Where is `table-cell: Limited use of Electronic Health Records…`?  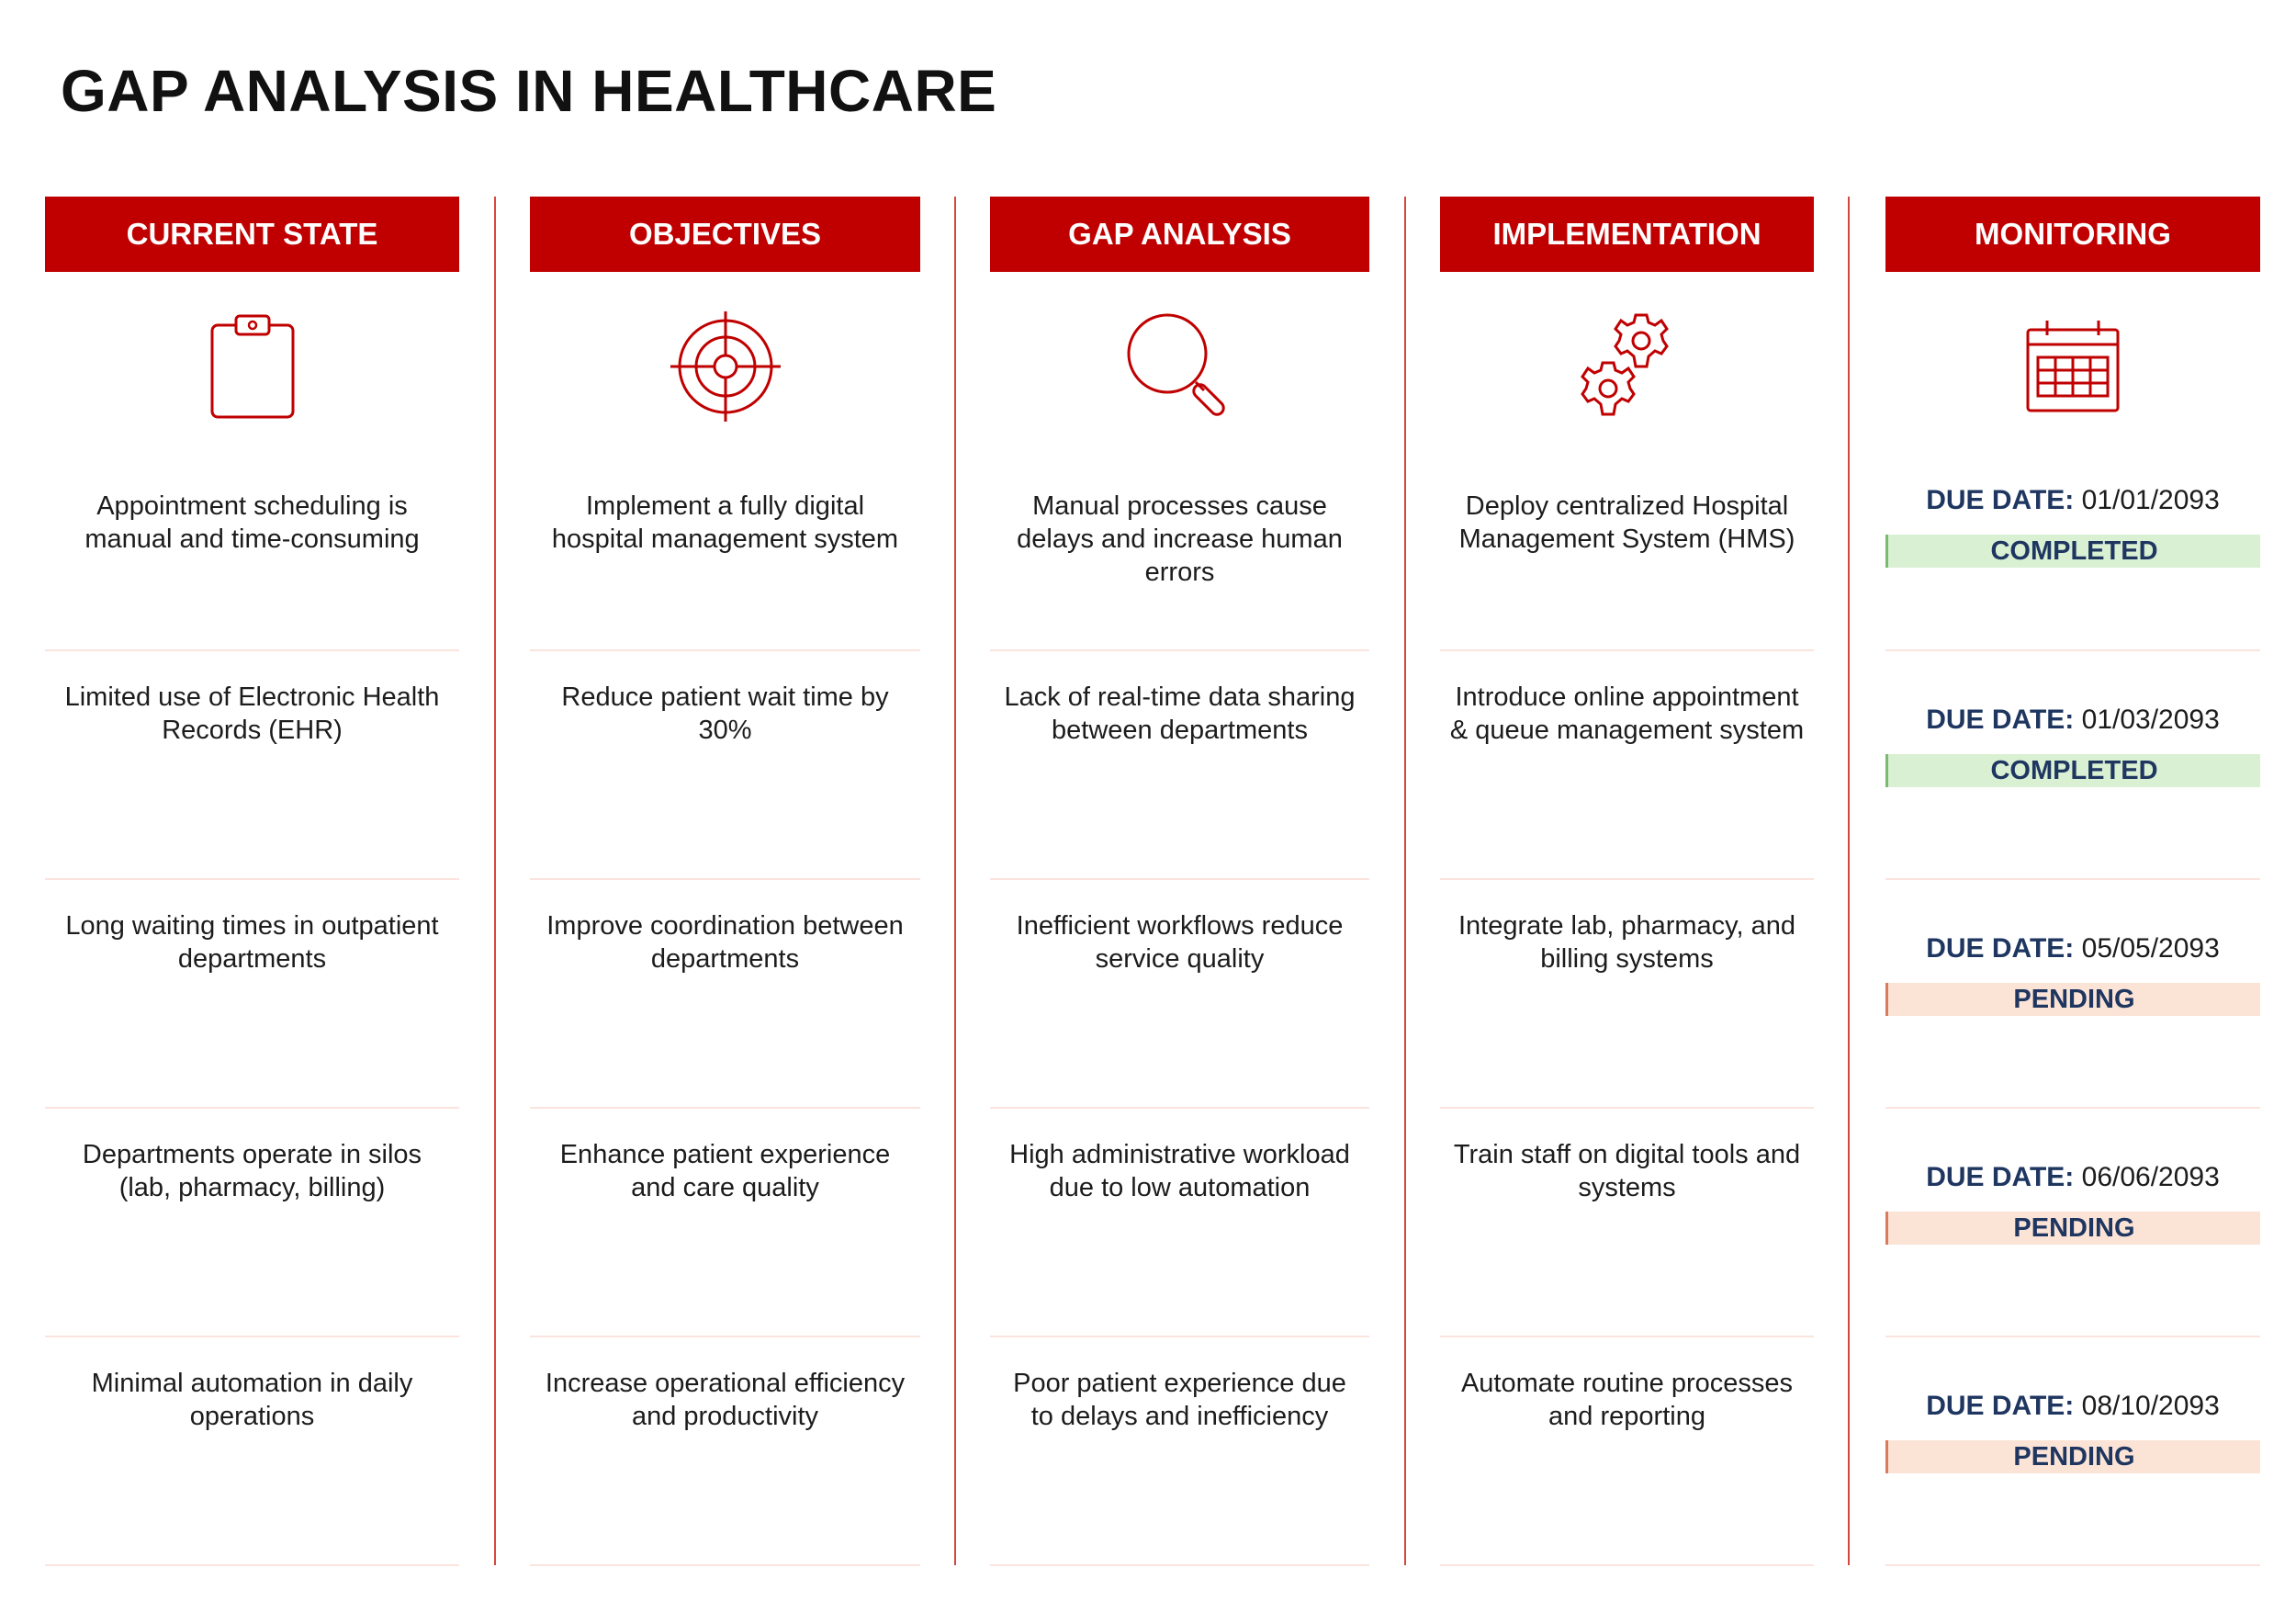
table-cell: Limited use of Electronic Health Records… is located at coordinates (252, 765).